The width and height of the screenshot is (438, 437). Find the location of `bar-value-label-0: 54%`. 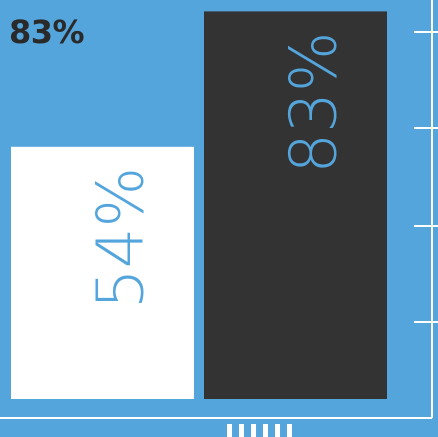

bar-value-label-0: 54% is located at coordinates (122, 238).